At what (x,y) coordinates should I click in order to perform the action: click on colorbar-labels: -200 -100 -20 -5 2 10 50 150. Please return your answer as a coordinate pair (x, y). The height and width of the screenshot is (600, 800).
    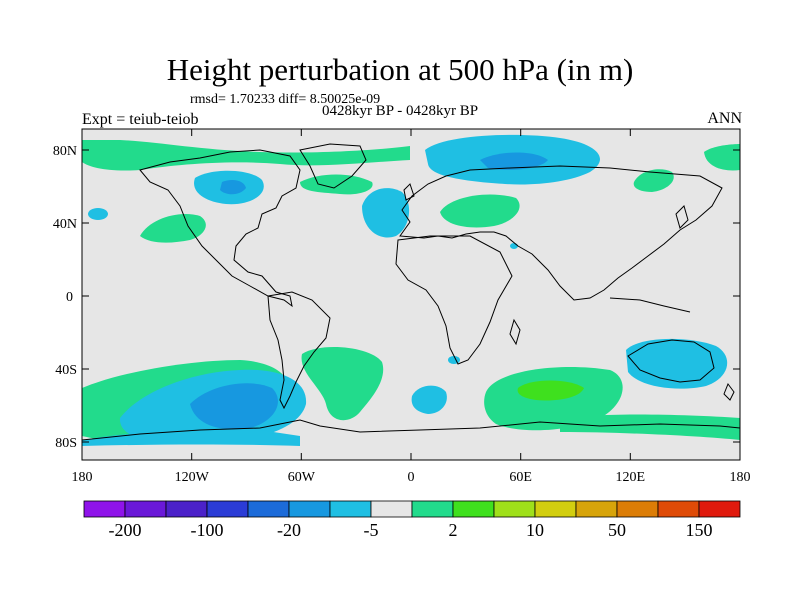
    Looking at the image, I should click on (411, 530).